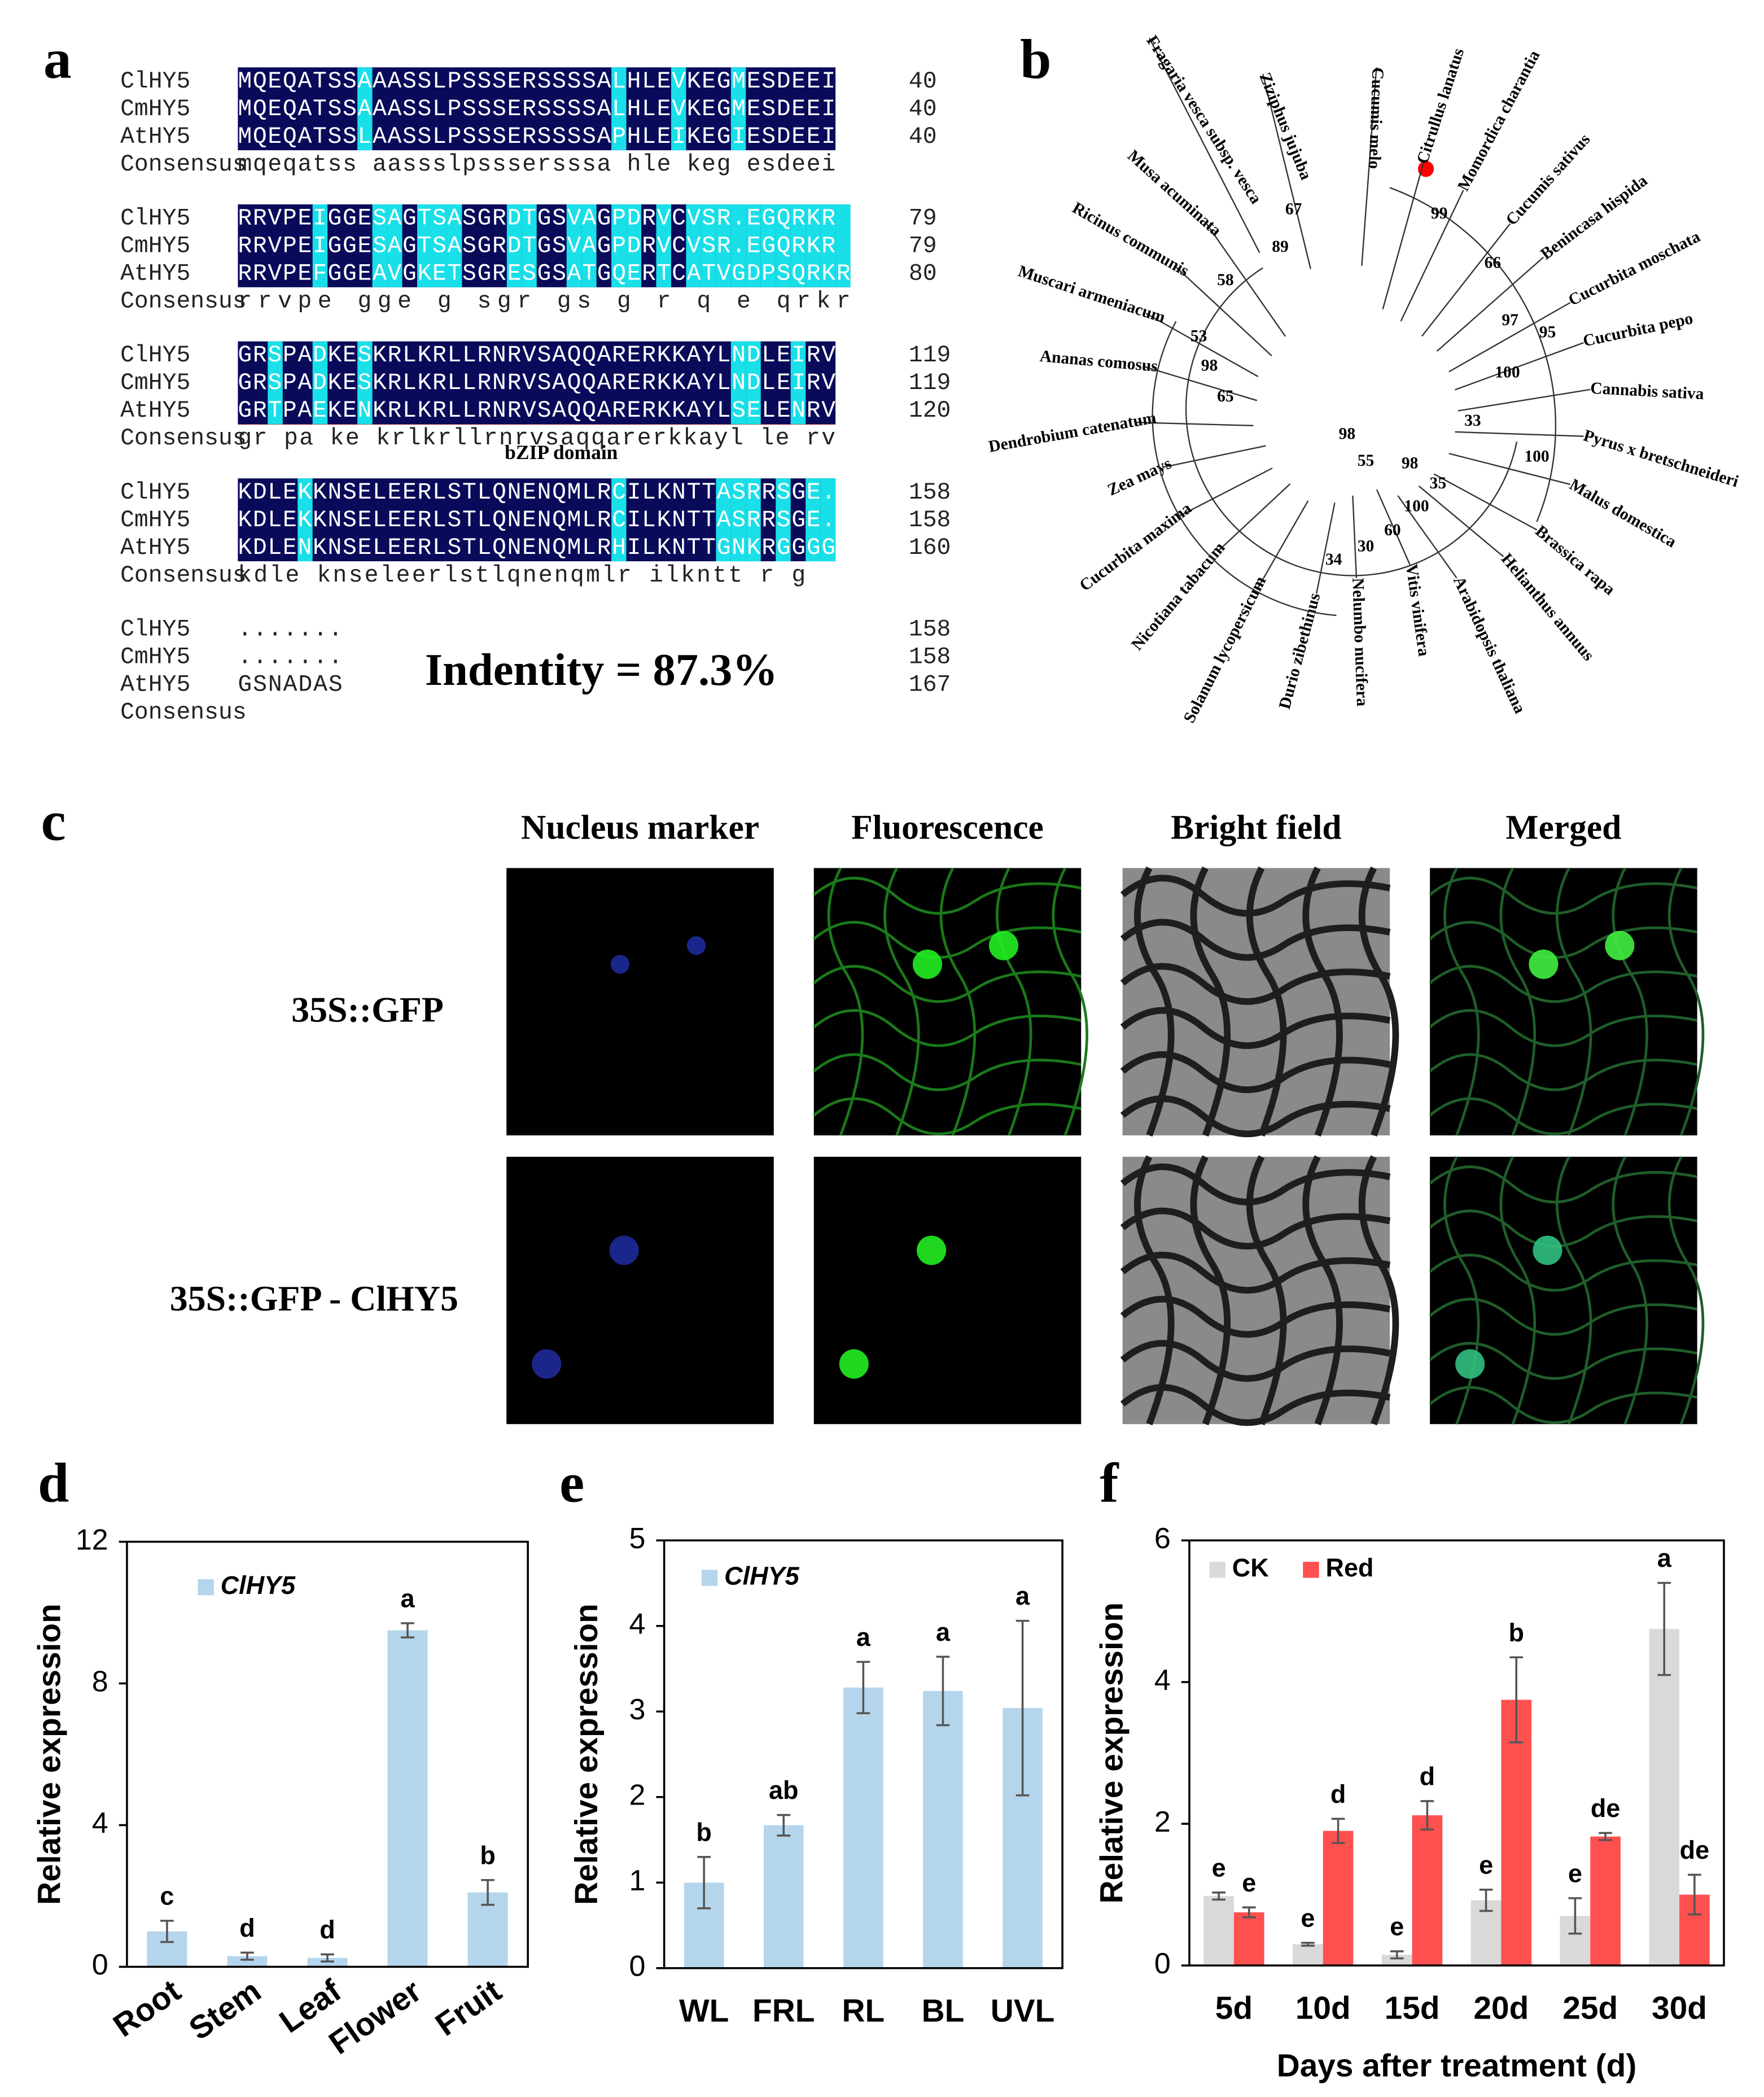 The width and height of the screenshot is (1764, 2097). What do you see at coordinates (375, 2017) in the screenshot?
I see `x-tick-label: Flower` at bounding box center [375, 2017].